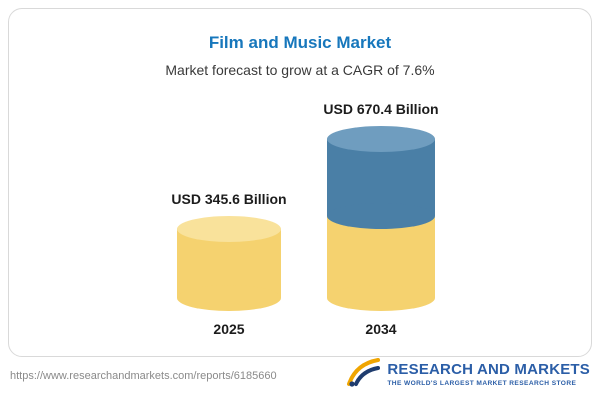 Image resolution: width=600 pixels, height=400 pixels. I want to click on cylinder-2034-bottom-cap, so click(381, 298).